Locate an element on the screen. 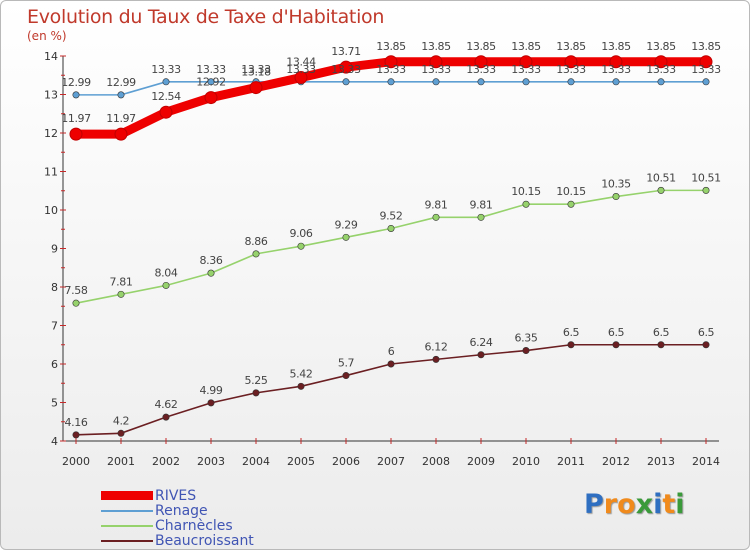 Image resolution: width=750 pixels, height=550 pixels. data-label: 5.42 is located at coordinates (301, 373).